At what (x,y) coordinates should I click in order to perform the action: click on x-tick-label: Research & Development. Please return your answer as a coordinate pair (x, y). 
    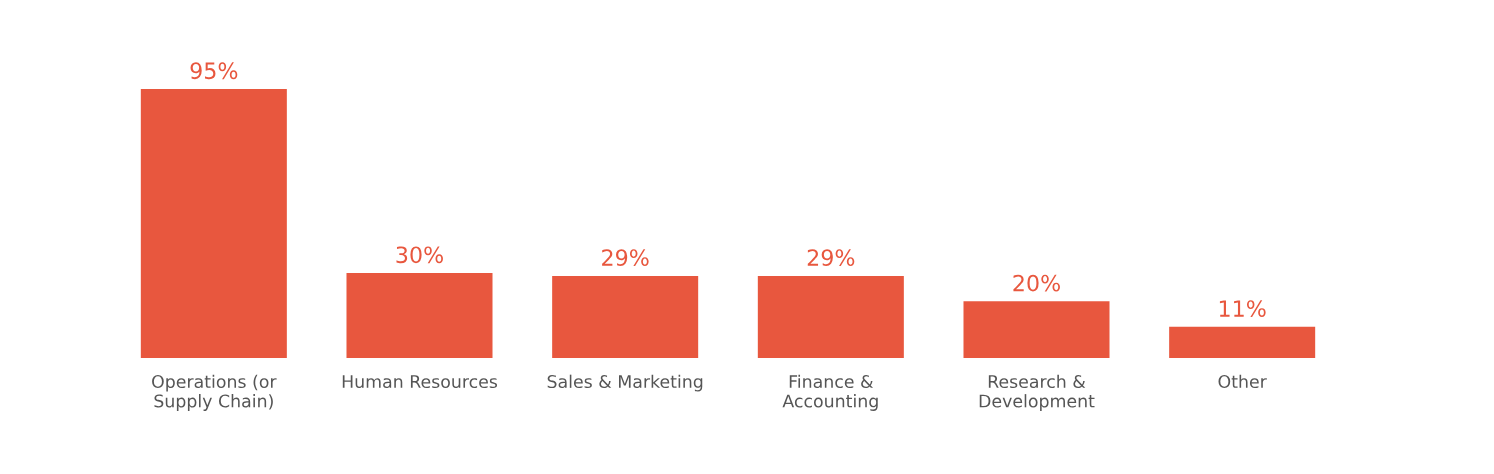
    Looking at the image, I should click on (1037, 392).